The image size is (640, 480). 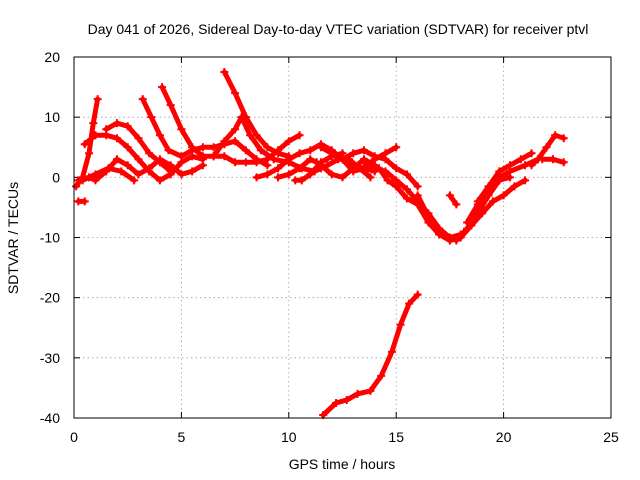 What do you see at coordinates (52, 117) in the screenshot?
I see `y-tick-label: 10` at bounding box center [52, 117].